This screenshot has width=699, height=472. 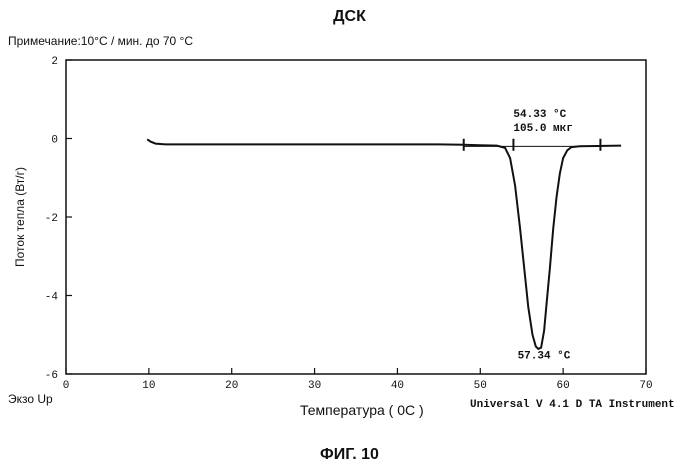 I want to click on x-tick-label: 10, so click(x=148, y=386).